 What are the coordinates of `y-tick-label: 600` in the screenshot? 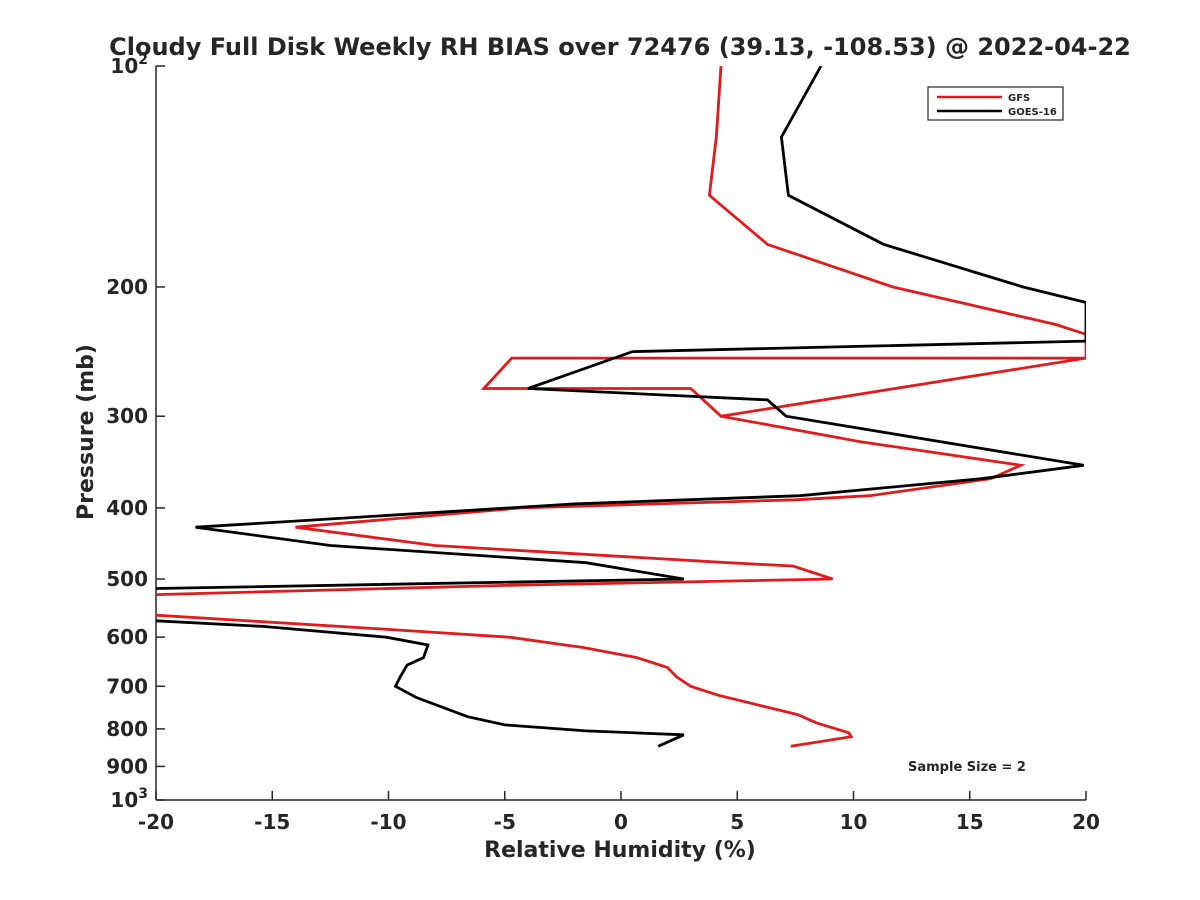 It's located at (127, 637).